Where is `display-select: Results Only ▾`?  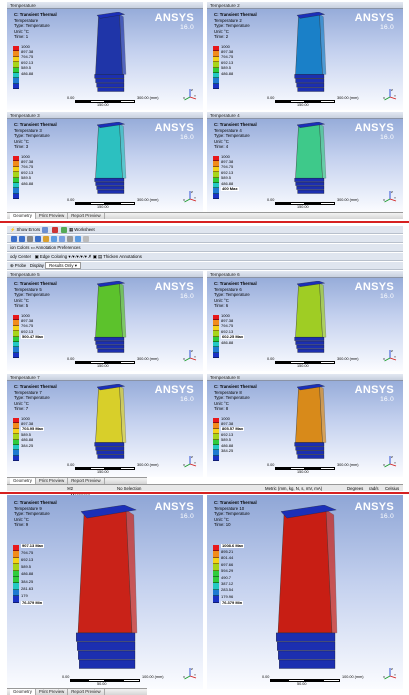 display-select: Results Only ▾ is located at coordinates (63, 265).